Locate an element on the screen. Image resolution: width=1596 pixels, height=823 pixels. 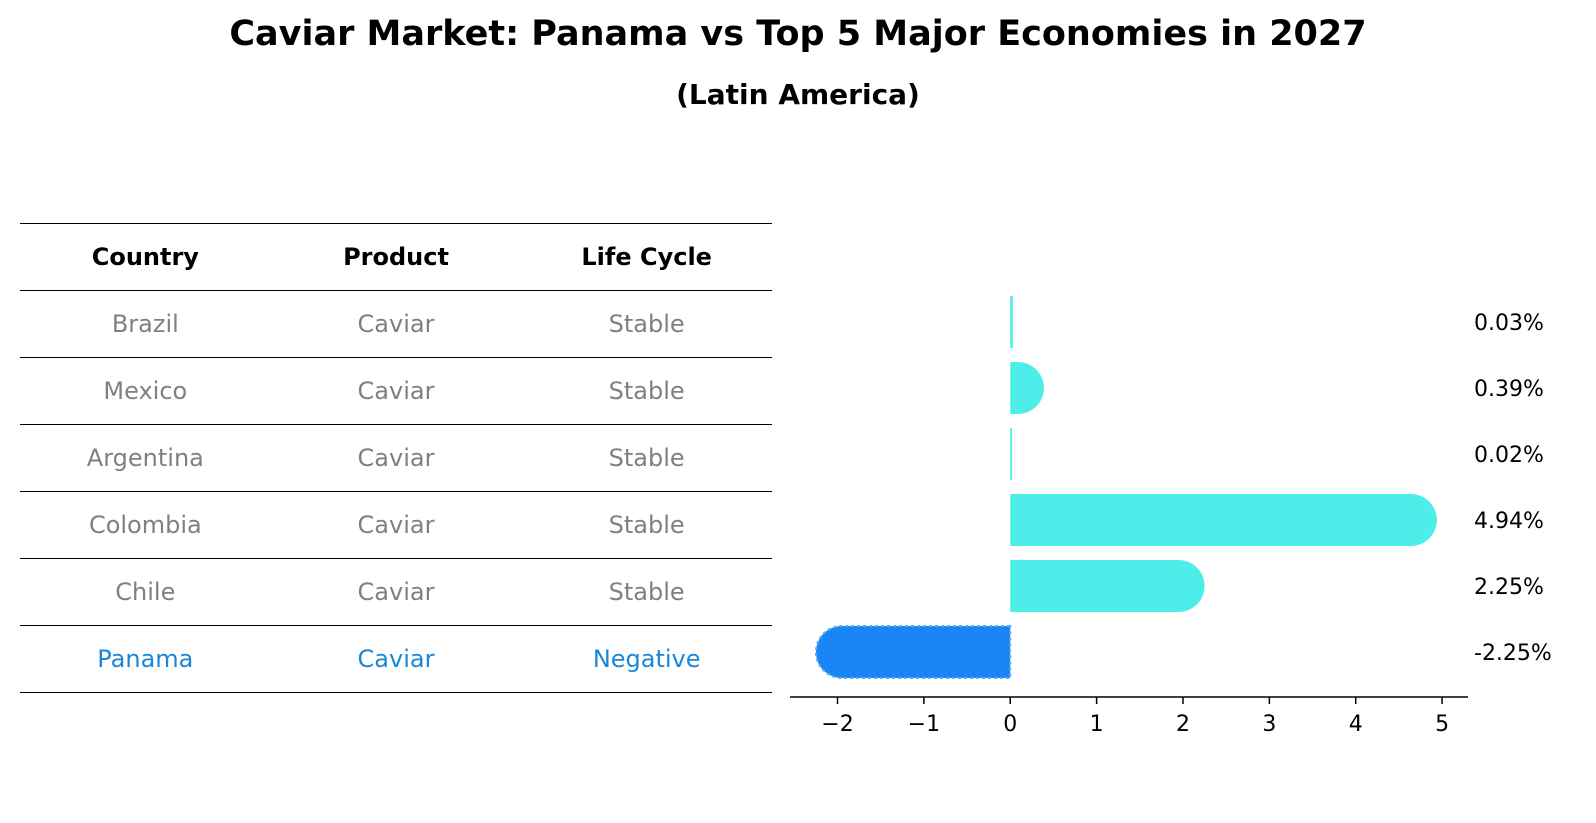
header-product: Product is located at coordinates (396, 257).